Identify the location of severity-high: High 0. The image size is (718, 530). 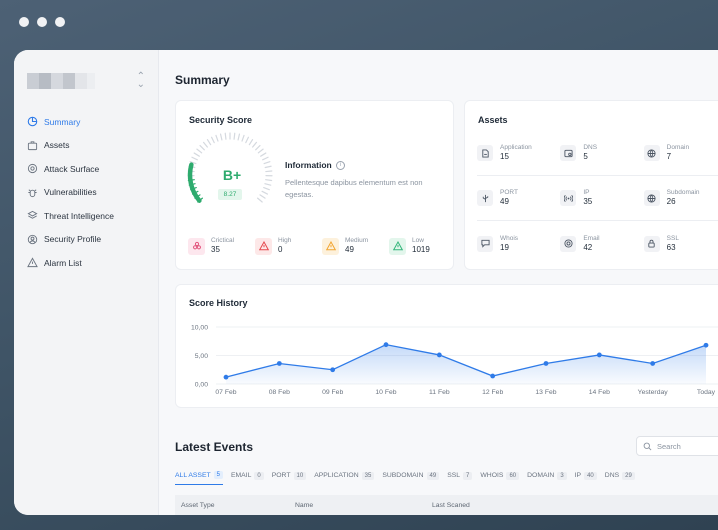
(288, 246).